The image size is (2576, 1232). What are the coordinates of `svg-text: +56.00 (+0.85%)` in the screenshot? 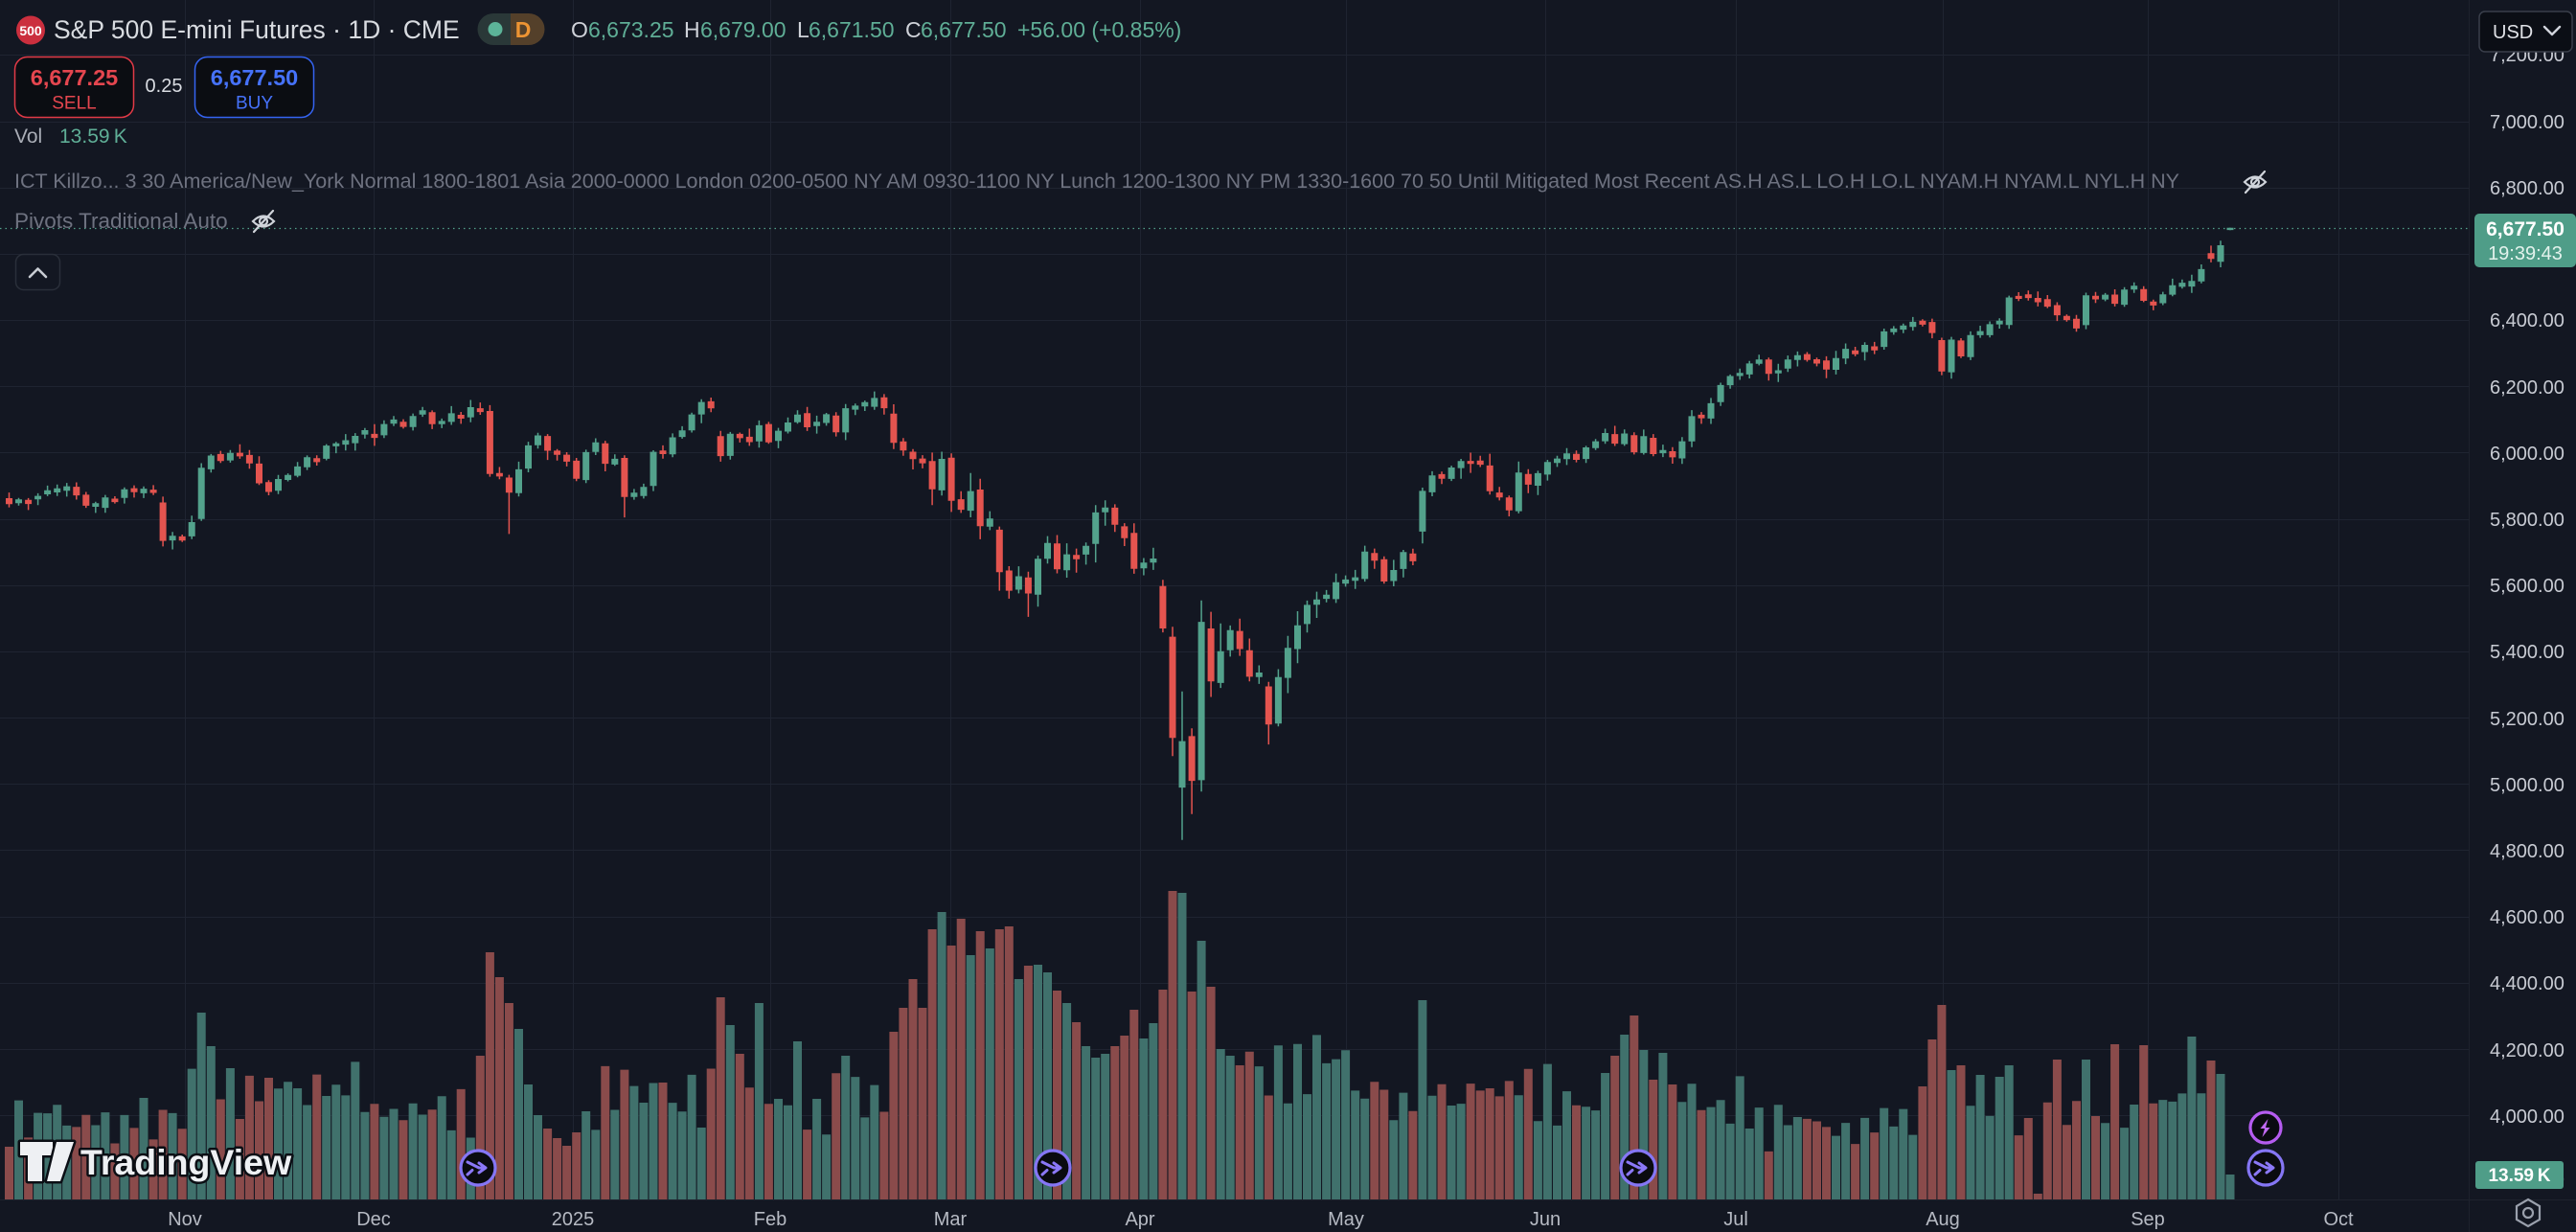 It's located at (1099, 29).